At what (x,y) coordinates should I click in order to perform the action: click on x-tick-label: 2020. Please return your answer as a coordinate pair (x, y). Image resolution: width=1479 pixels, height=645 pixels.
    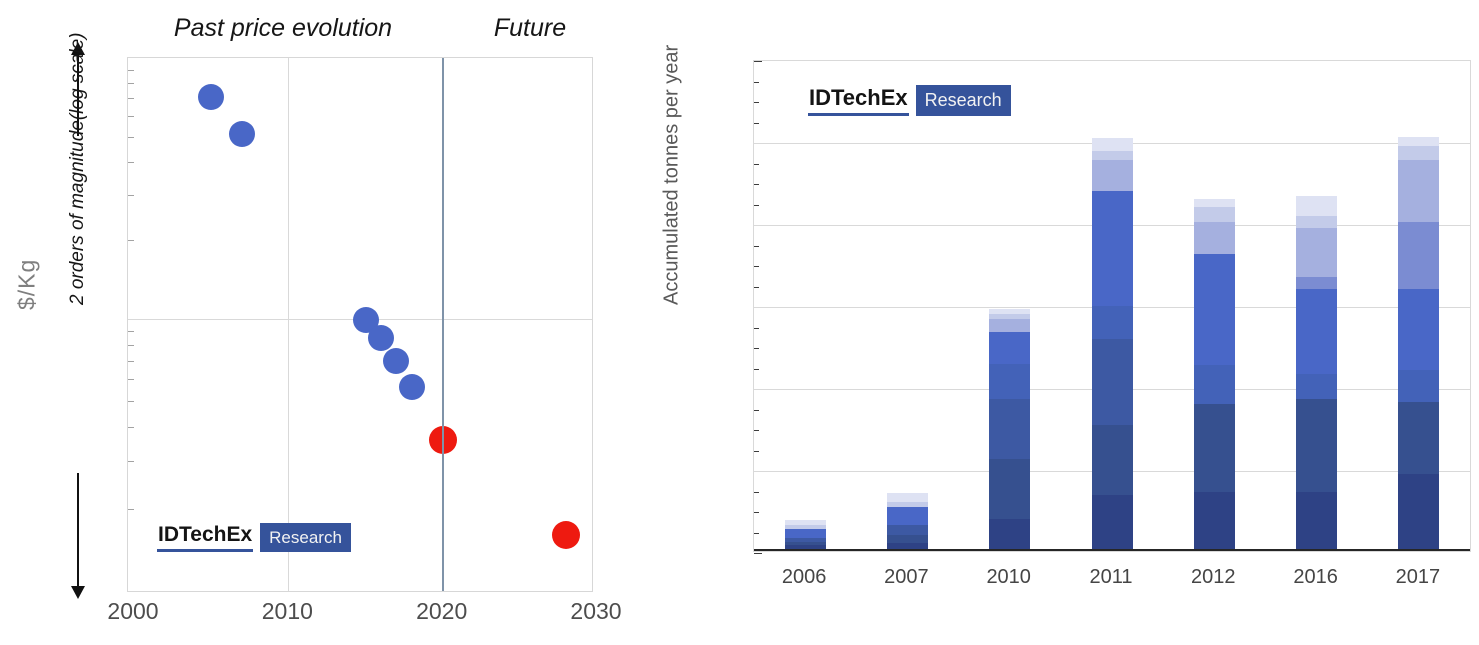
    Looking at the image, I should click on (442, 611).